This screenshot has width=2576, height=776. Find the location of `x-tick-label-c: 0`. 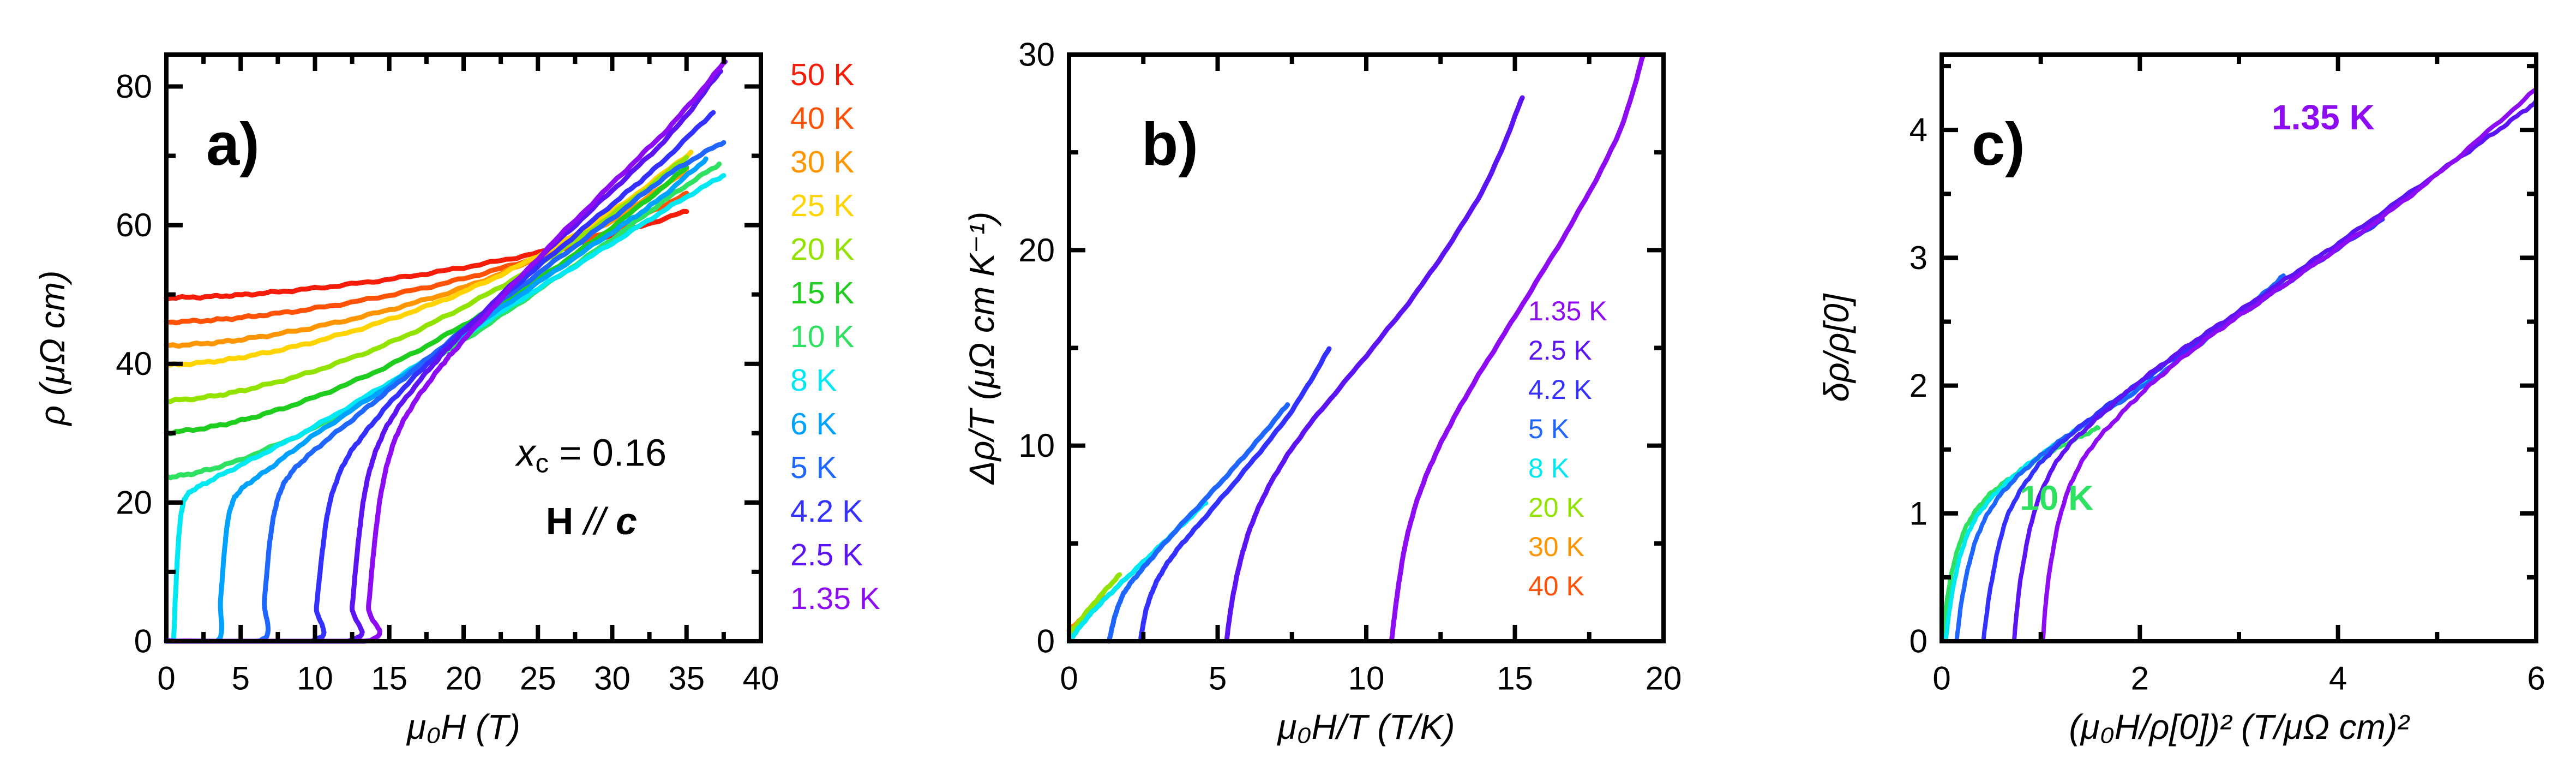

x-tick-label-c: 0 is located at coordinates (1941, 678).